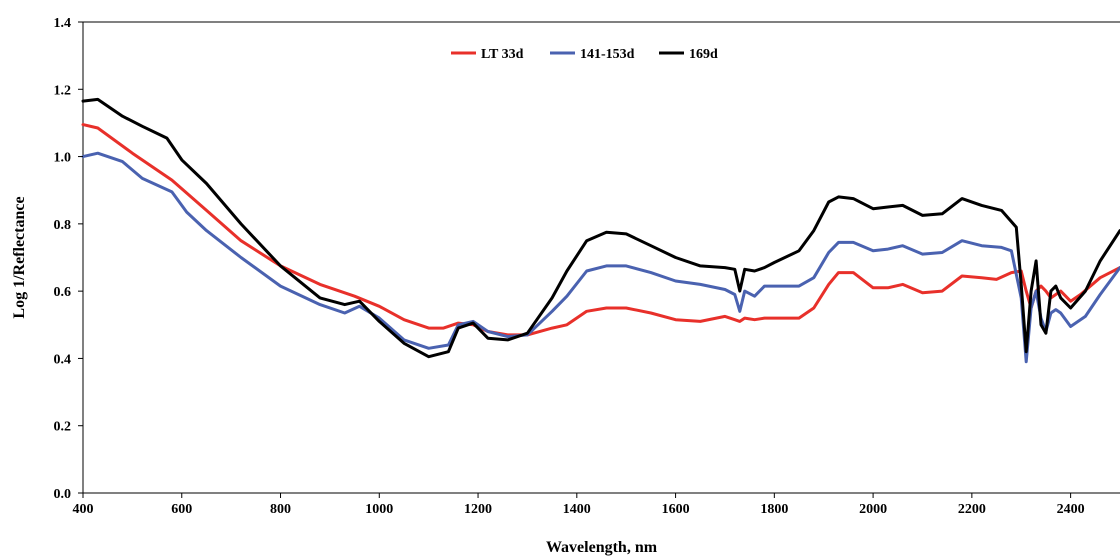 Image resolution: width=1120 pixels, height=560 pixels. What do you see at coordinates (63, 158) in the screenshot?
I see `y-tick-label: 1.0` at bounding box center [63, 158].